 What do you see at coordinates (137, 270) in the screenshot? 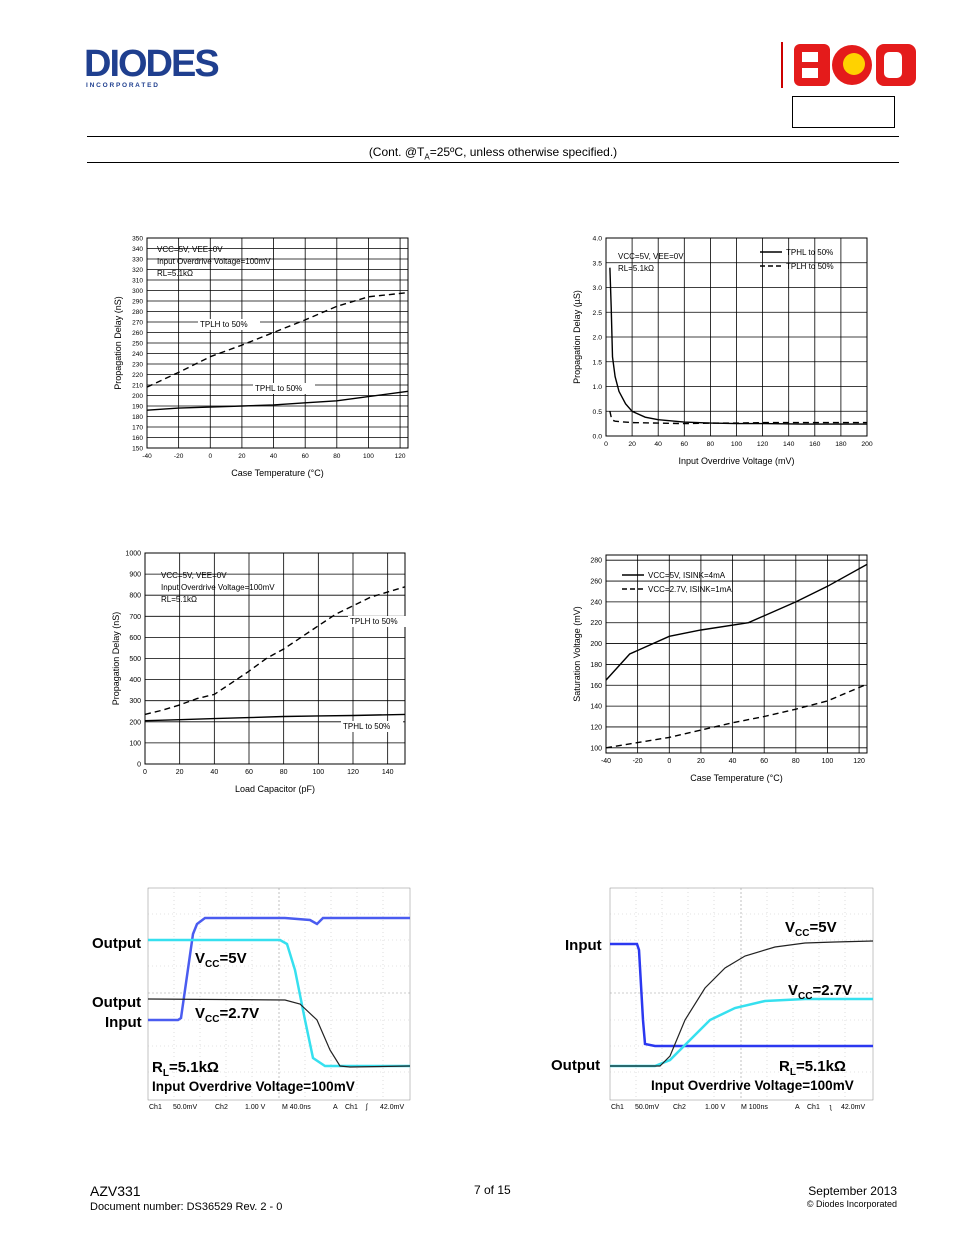
I see `y-tick-label: 320` at bounding box center [137, 270].